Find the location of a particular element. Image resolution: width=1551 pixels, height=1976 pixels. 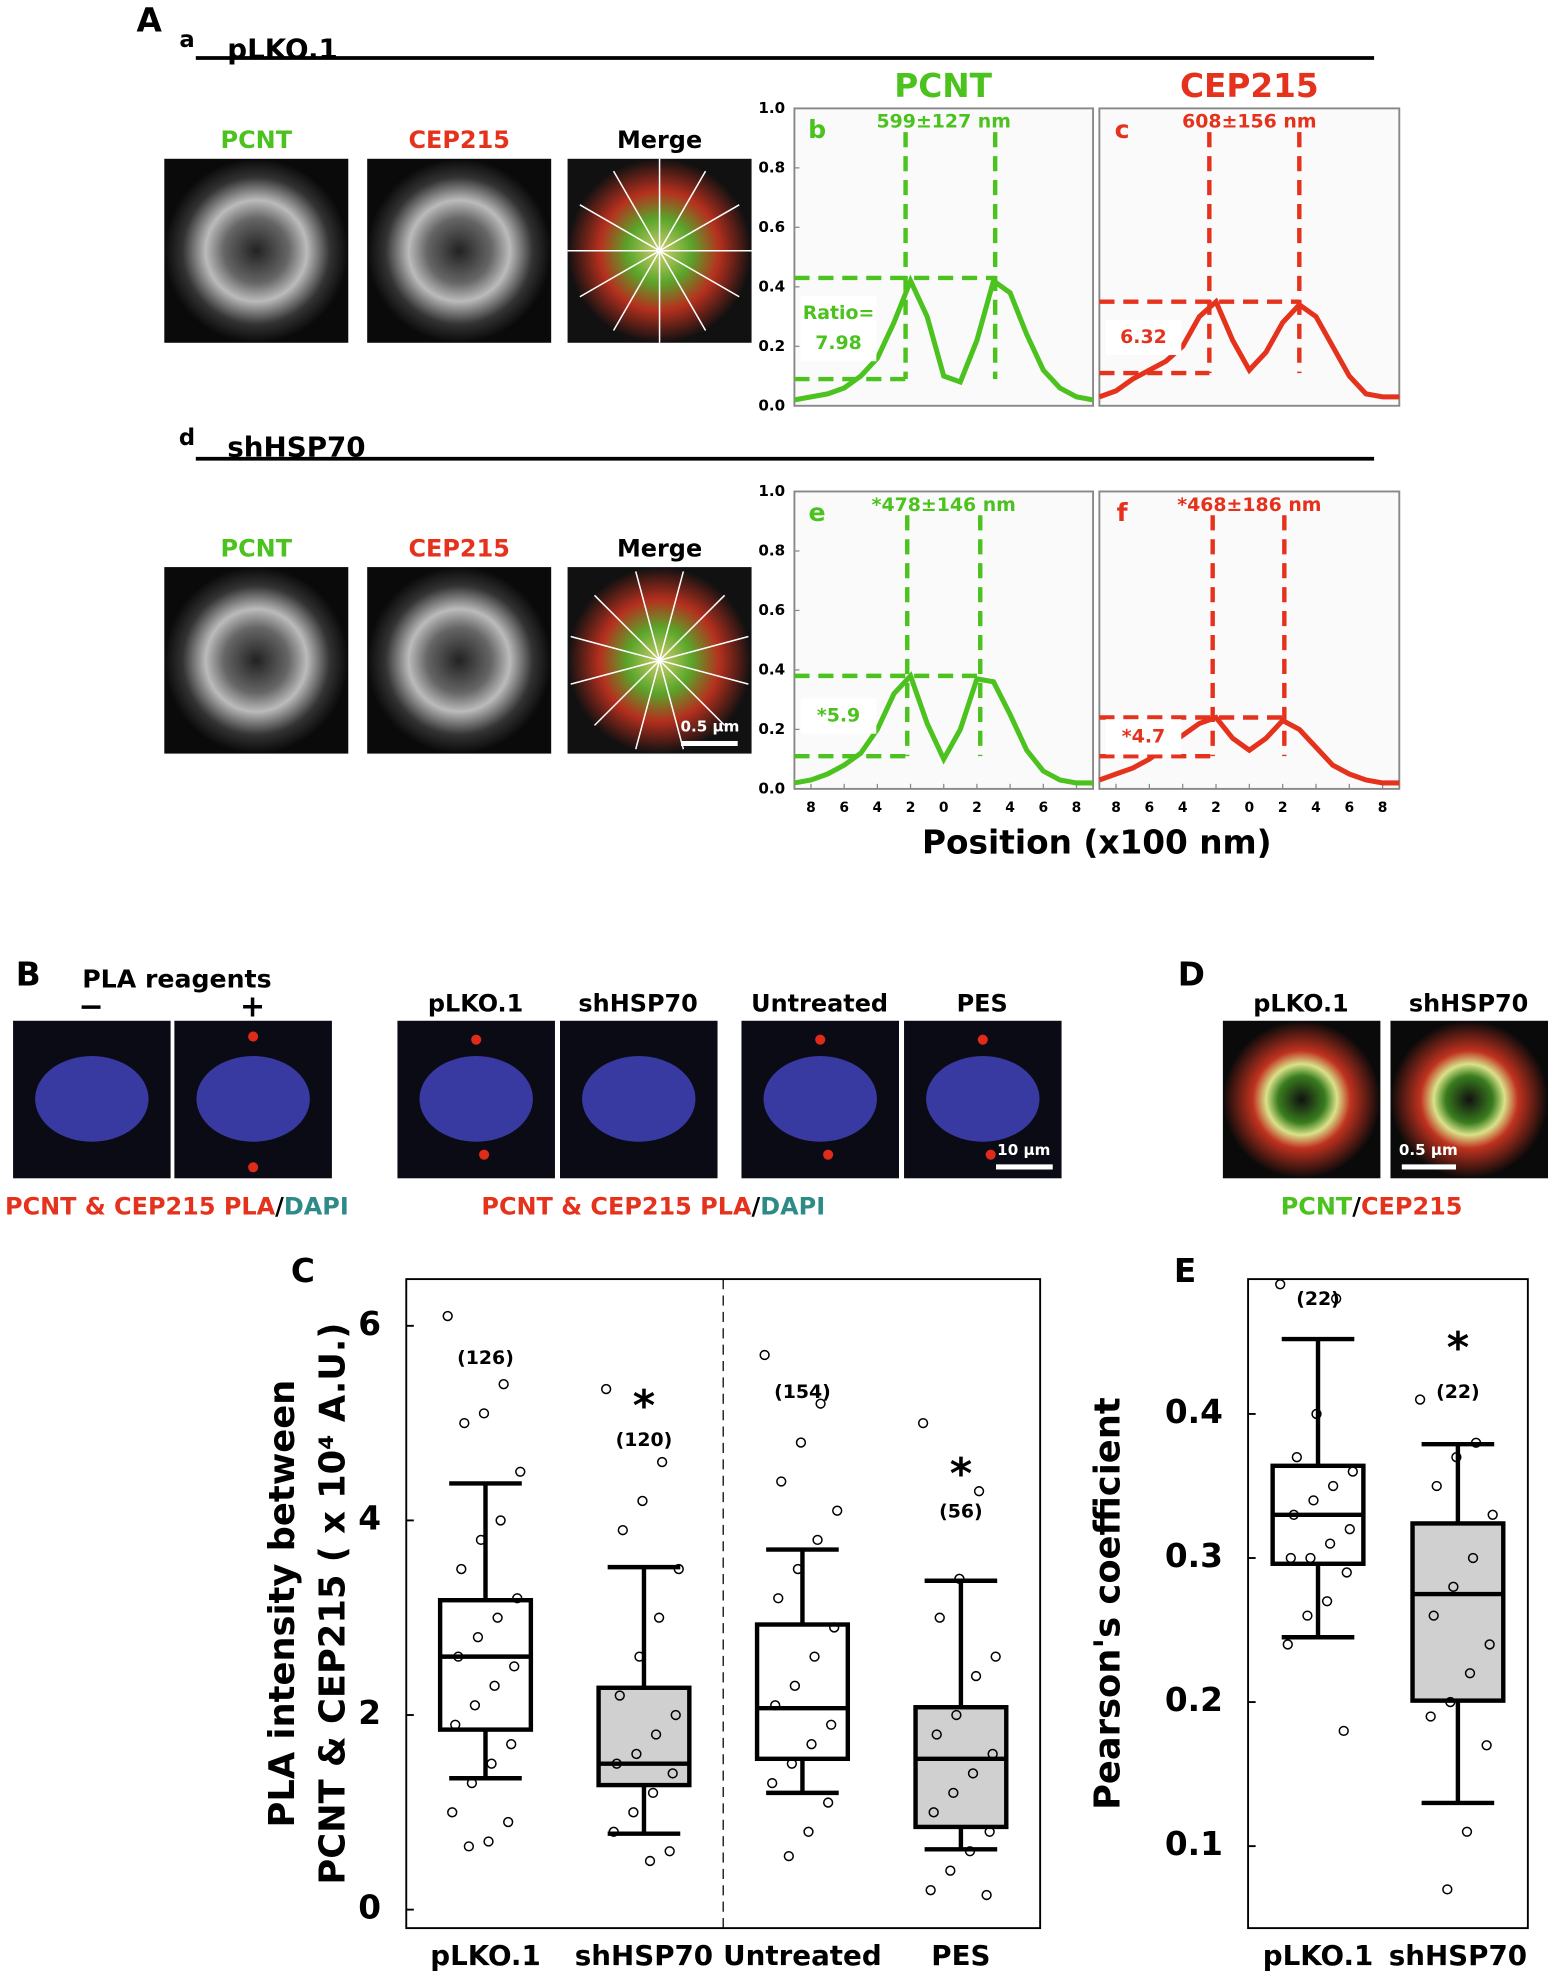

caption-part: PCNT & CEP215 PLA is located at coordinates (616, 1206).